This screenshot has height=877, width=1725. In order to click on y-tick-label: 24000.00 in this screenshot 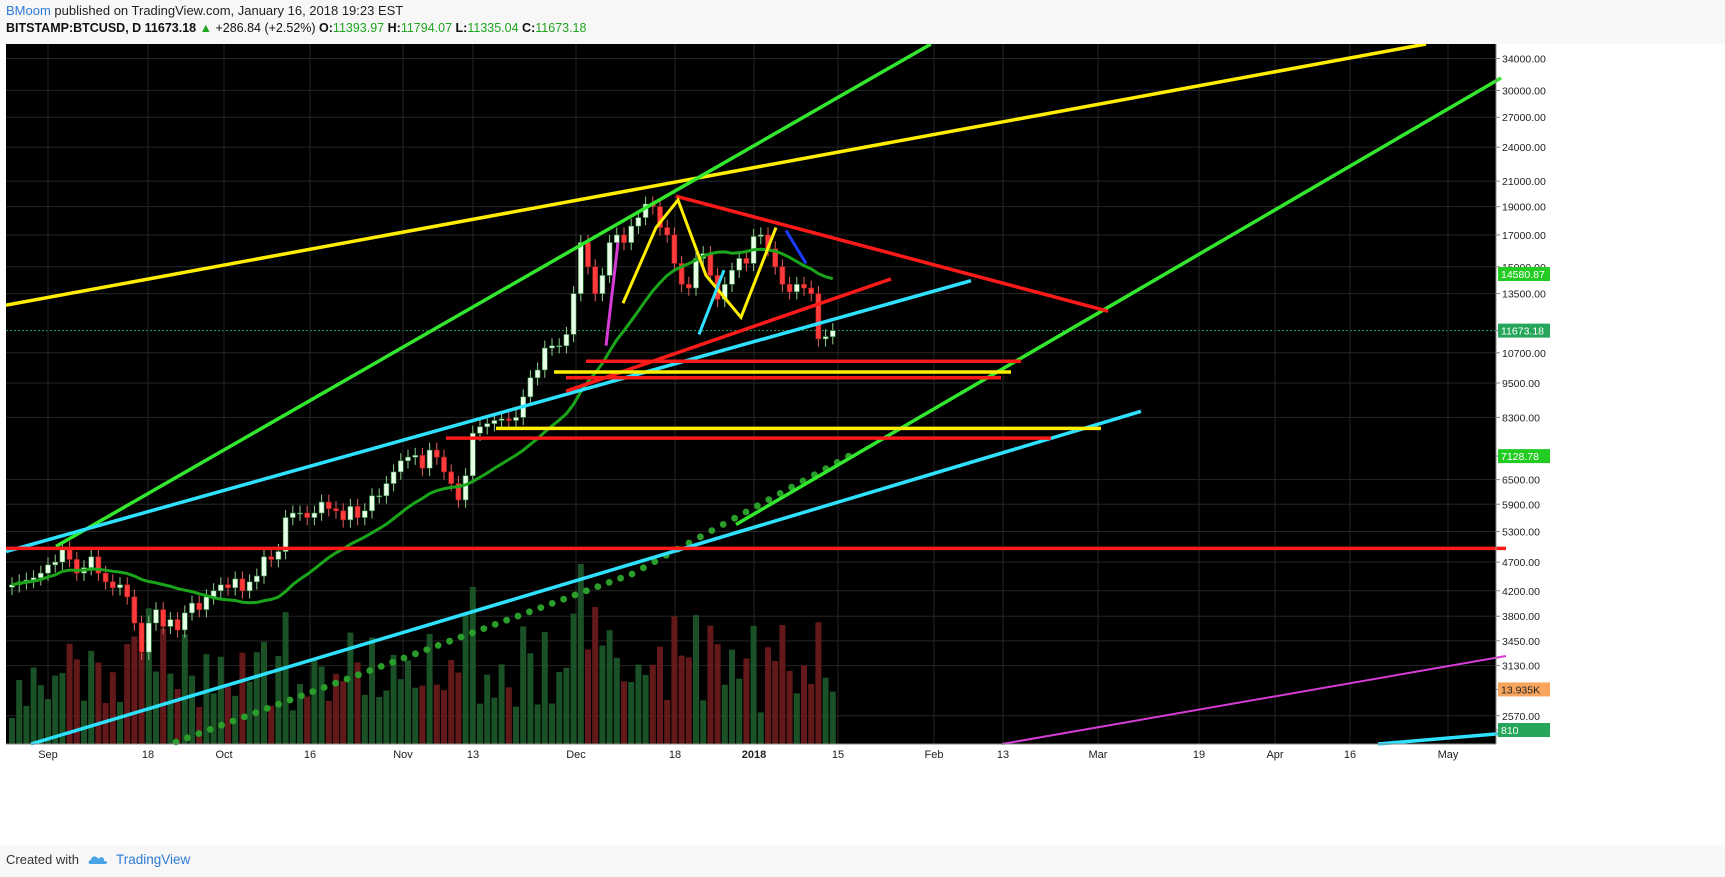, I will do `click(1524, 148)`.